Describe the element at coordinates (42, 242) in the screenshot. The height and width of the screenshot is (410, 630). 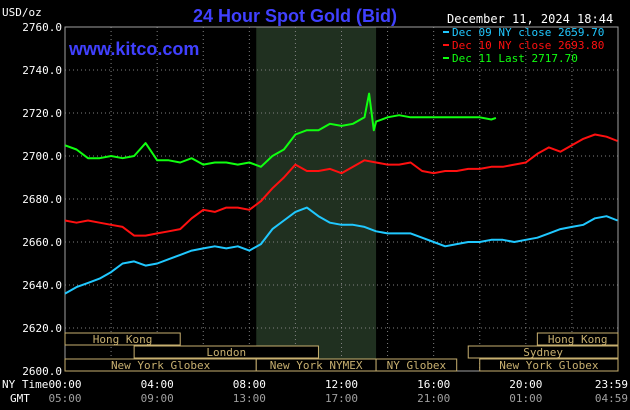
I see `y-tick-label: 2660.0` at that location.